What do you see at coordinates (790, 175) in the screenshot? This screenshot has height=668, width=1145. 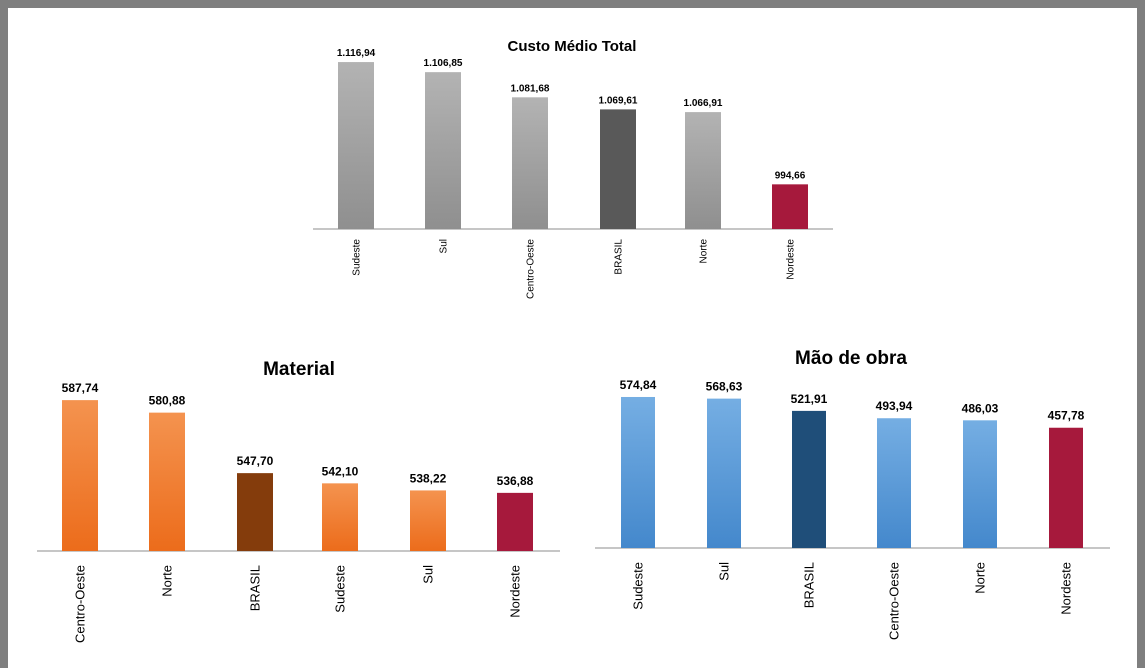 I see `data-label: 994,66` at bounding box center [790, 175].